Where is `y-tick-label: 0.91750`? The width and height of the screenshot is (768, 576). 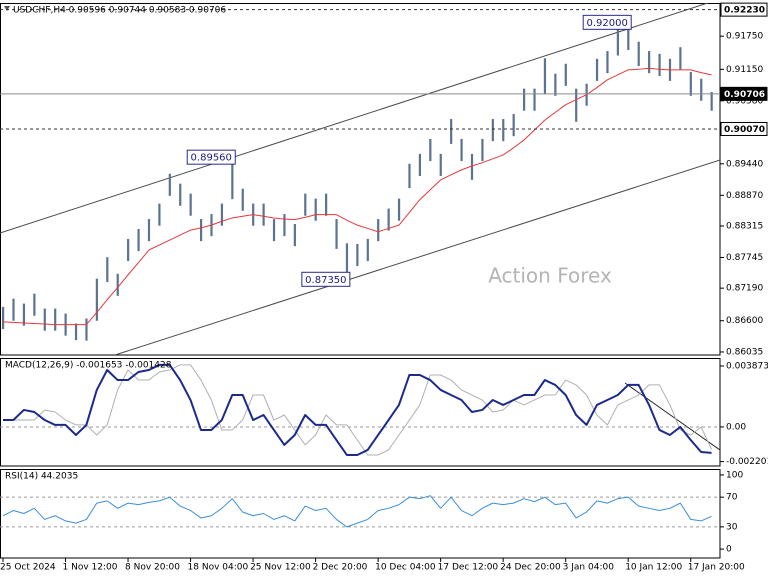
y-tick-label: 0.91750 is located at coordinates (744, 37).